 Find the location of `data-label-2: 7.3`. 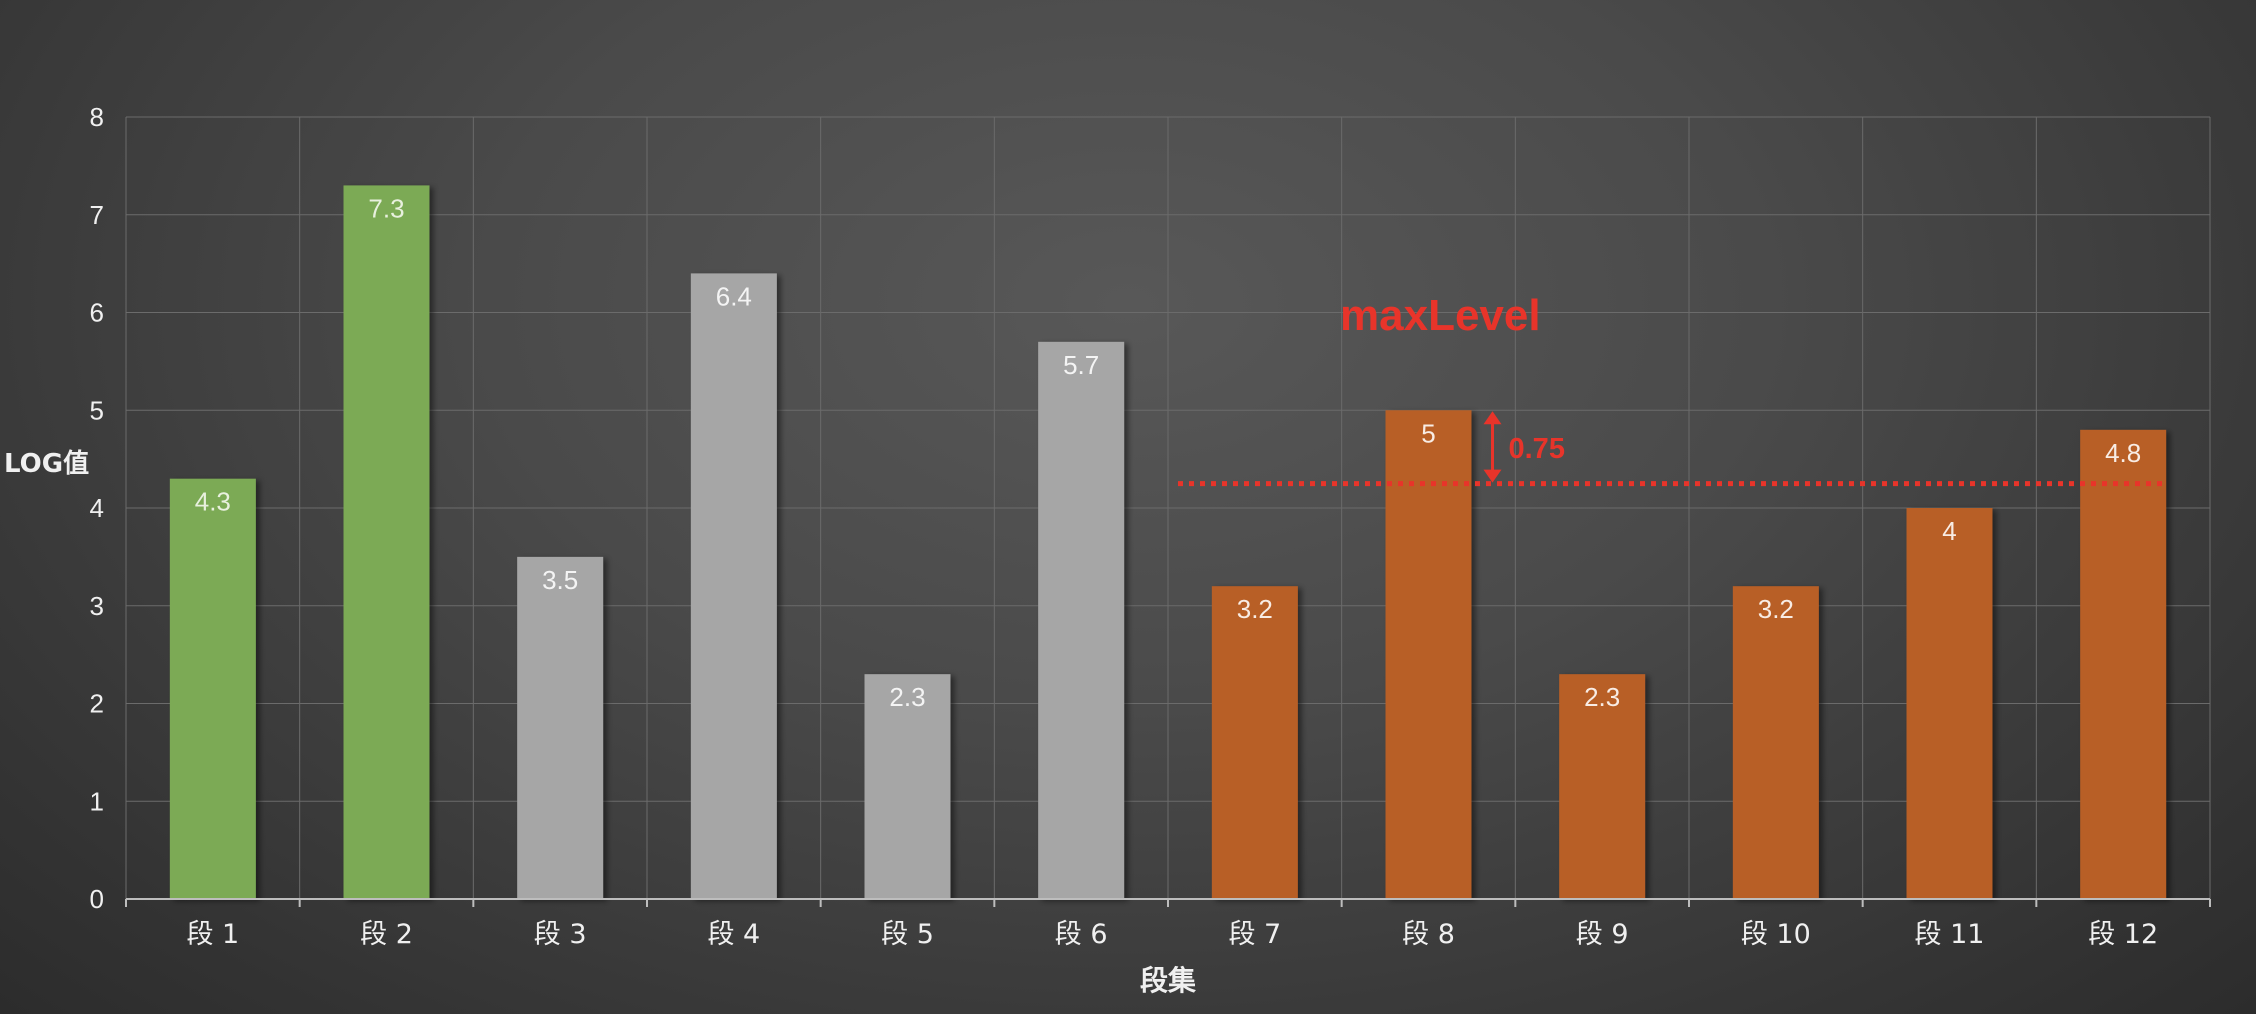

data-label-2: 7.3 is located at coordinates (386, 208).